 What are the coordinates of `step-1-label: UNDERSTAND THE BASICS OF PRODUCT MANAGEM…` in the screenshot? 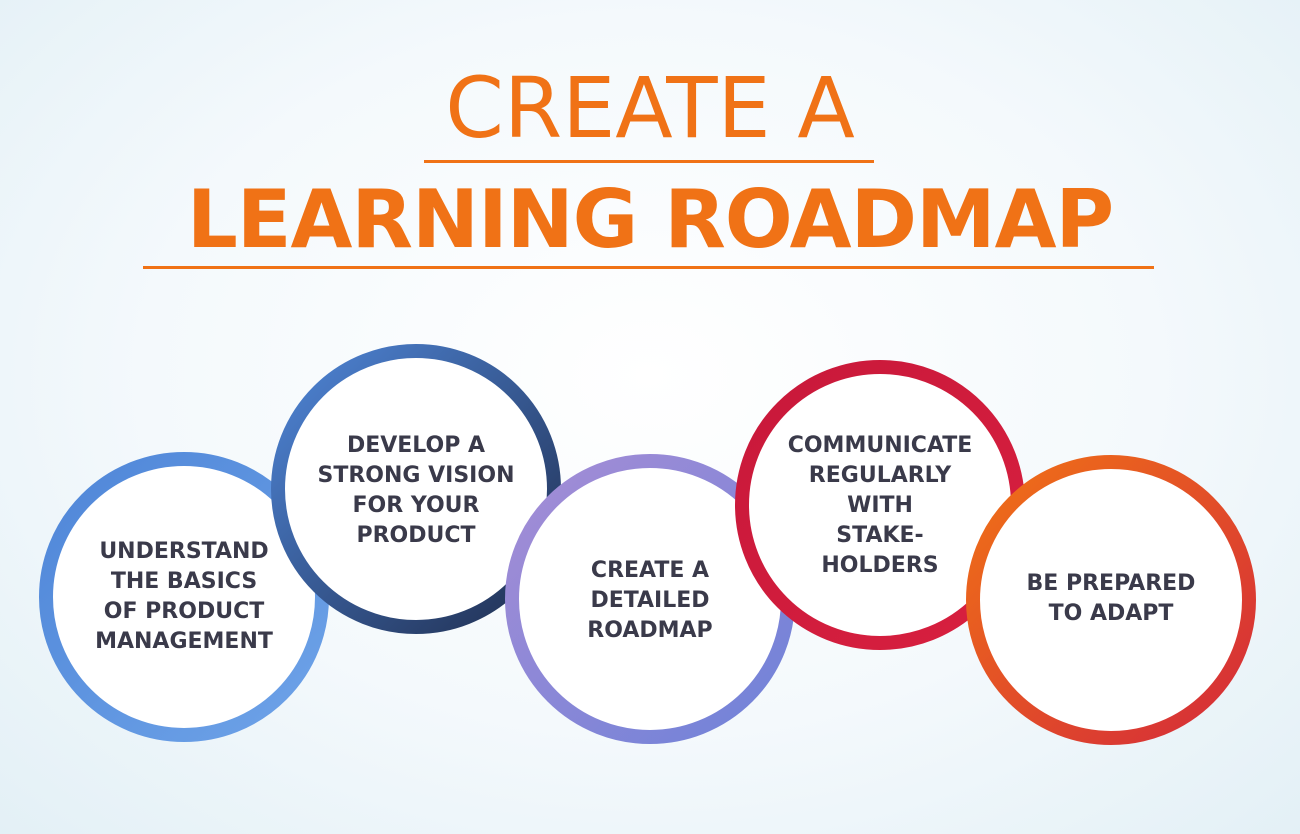 It's located at (184, 596).